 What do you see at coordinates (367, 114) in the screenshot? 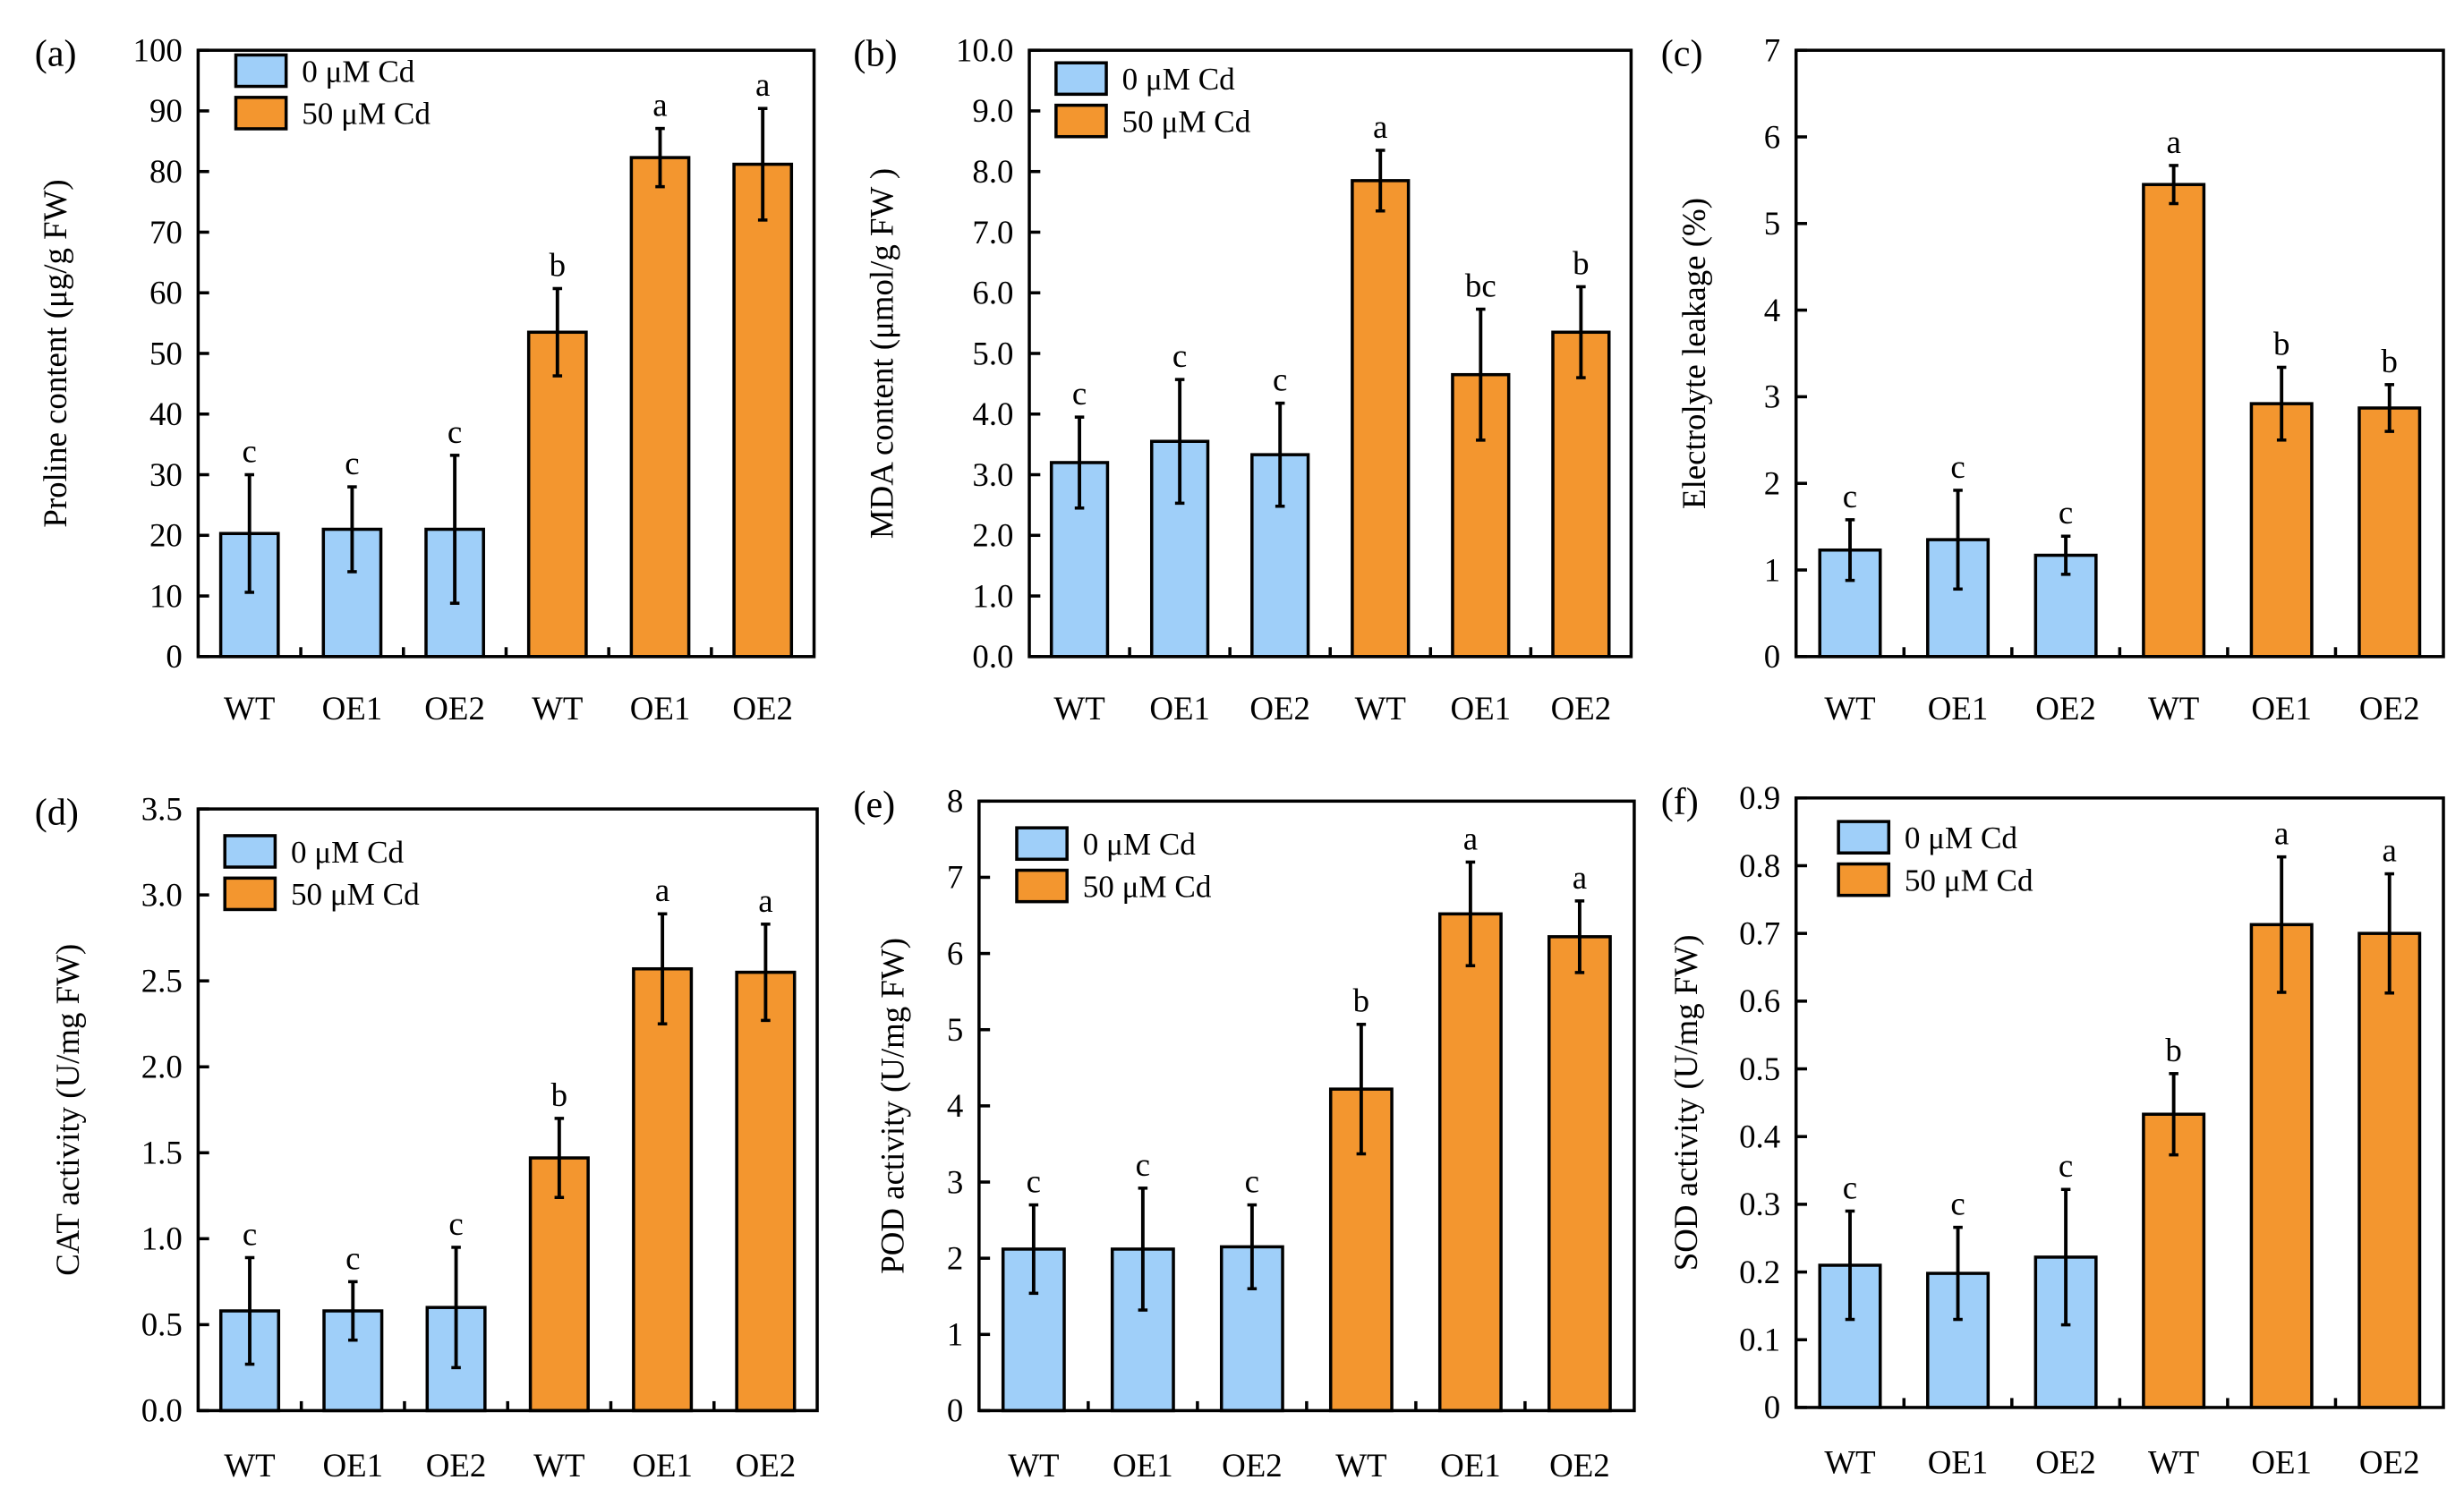
I see `legend-label: 50 μM Cd` at bounding box center [367, 114].